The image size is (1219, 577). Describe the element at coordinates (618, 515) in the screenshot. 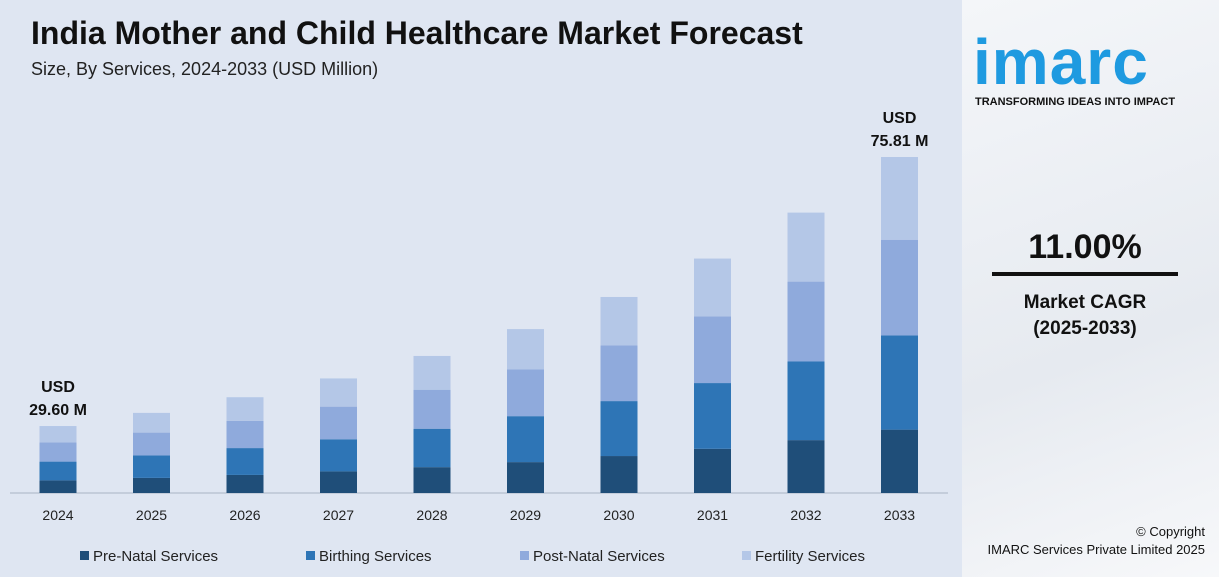

I see `x-tick-label: 2030` at that location.